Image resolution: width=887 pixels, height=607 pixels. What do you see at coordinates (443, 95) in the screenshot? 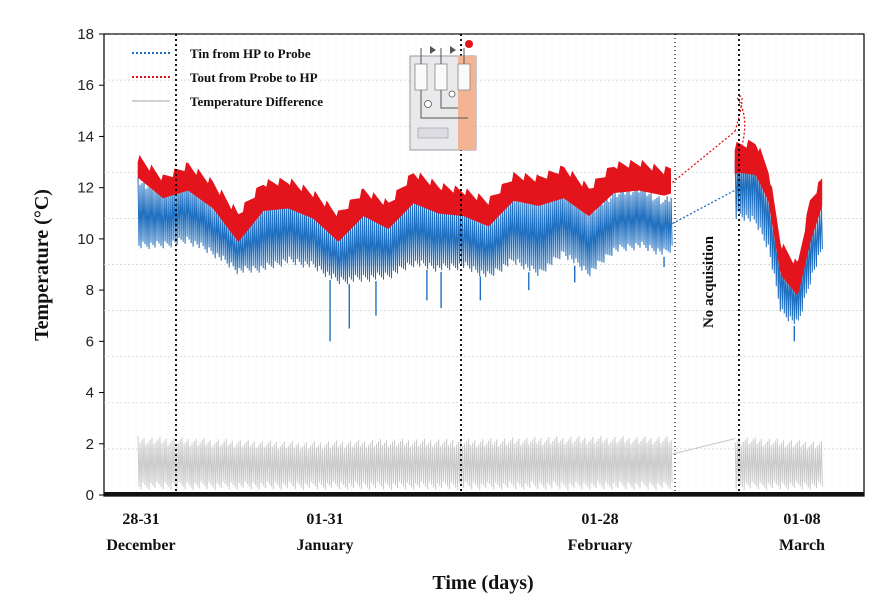
I see `system-schematic-inset` at bounding box center [443, 95].